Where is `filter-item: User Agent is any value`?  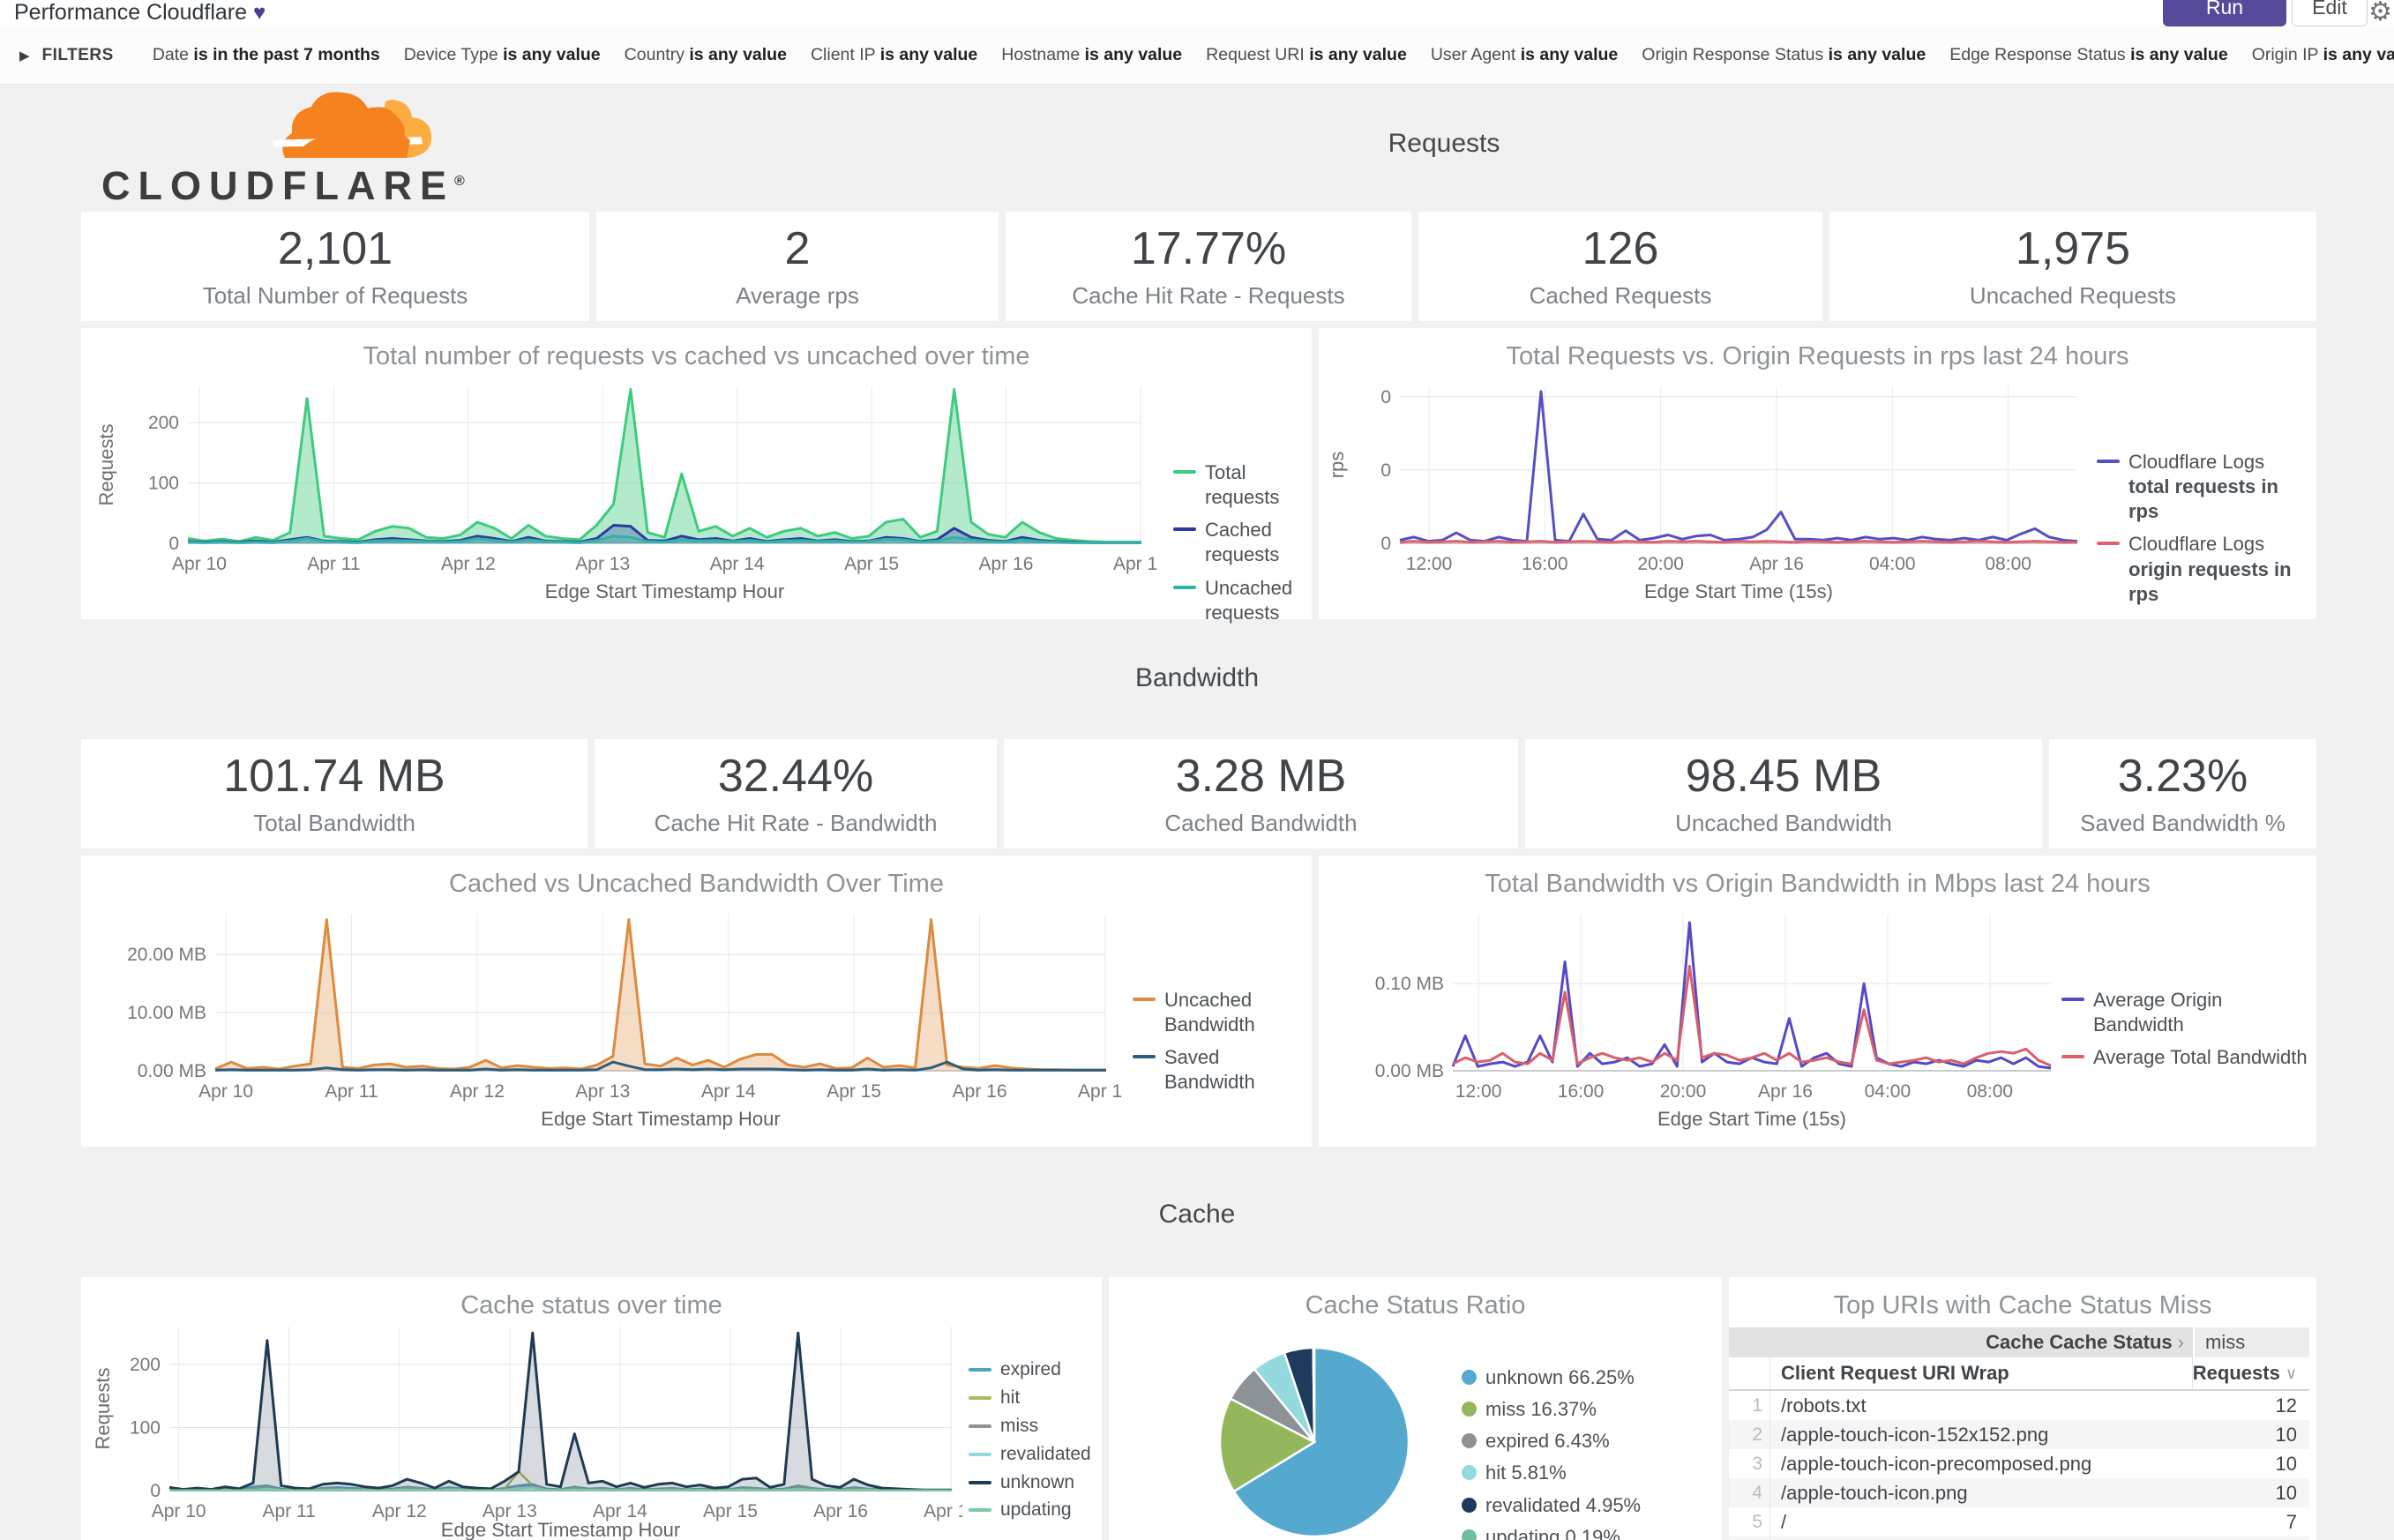
filter-item: User Agent is any value is located at coordinates (1525, 54).